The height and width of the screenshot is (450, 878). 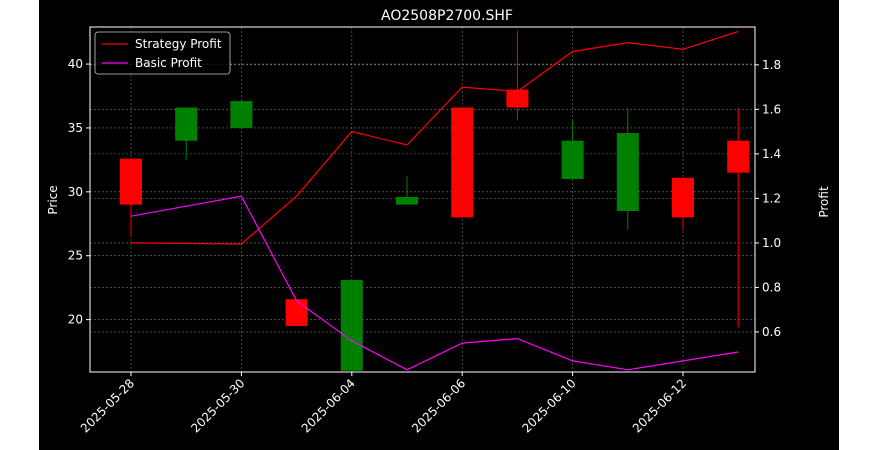 What do you see at coordinates (75, 128) in the screenshot?
I see `y-left-tick-label: 35` at bounding box center [75, 128].